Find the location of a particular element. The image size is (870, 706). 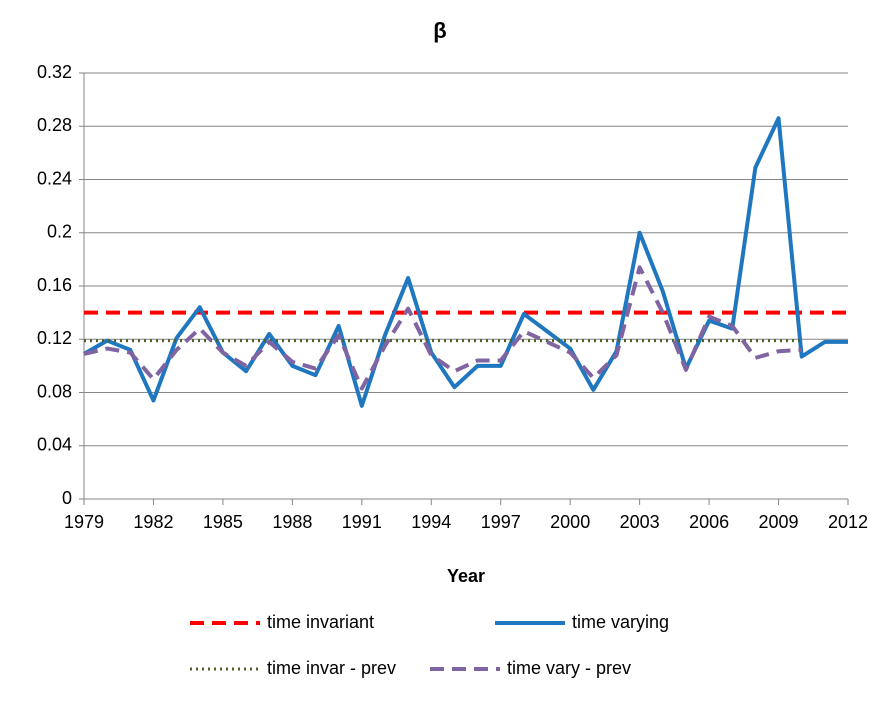

legend-label: time vary - prev is located at coordinates (569, 668).